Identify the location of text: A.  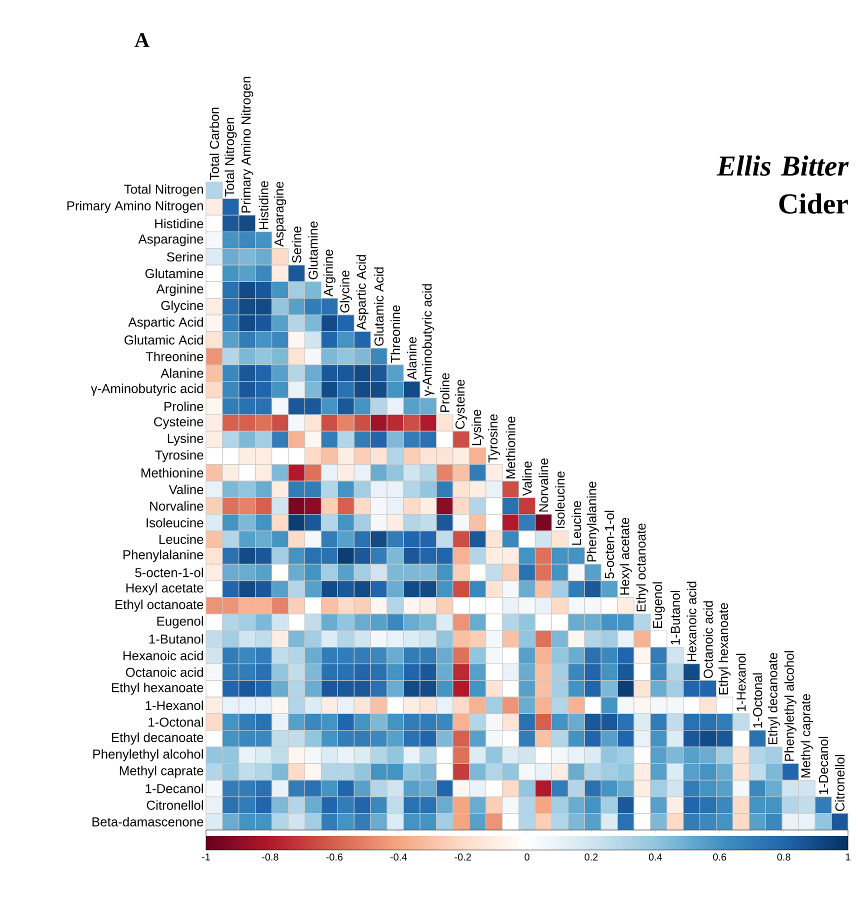
(142, 40).